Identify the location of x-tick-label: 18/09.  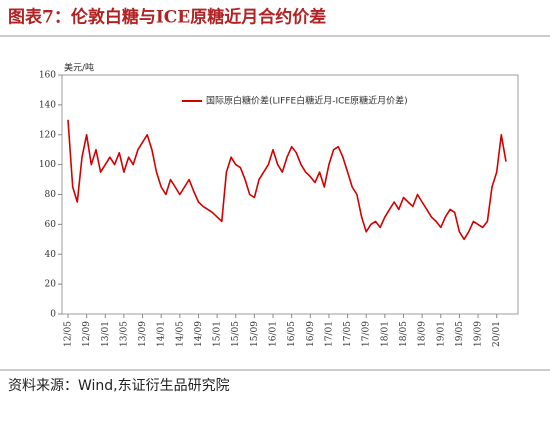
(423, 334).